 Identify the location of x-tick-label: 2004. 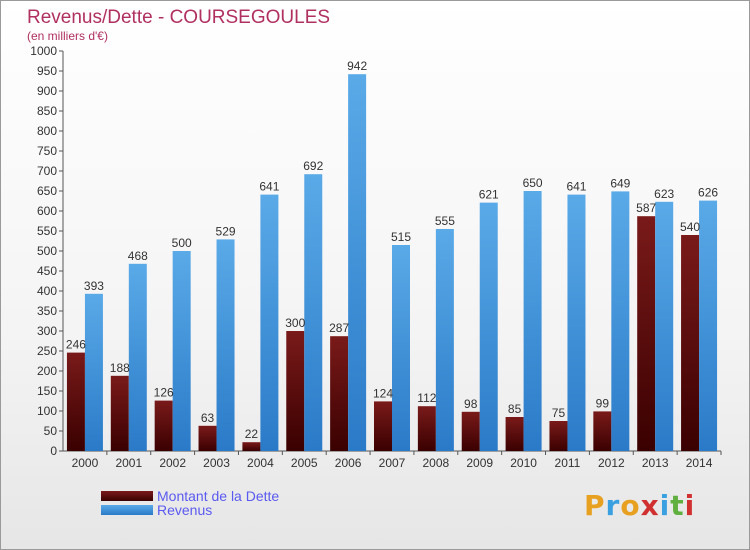
(260, 463).